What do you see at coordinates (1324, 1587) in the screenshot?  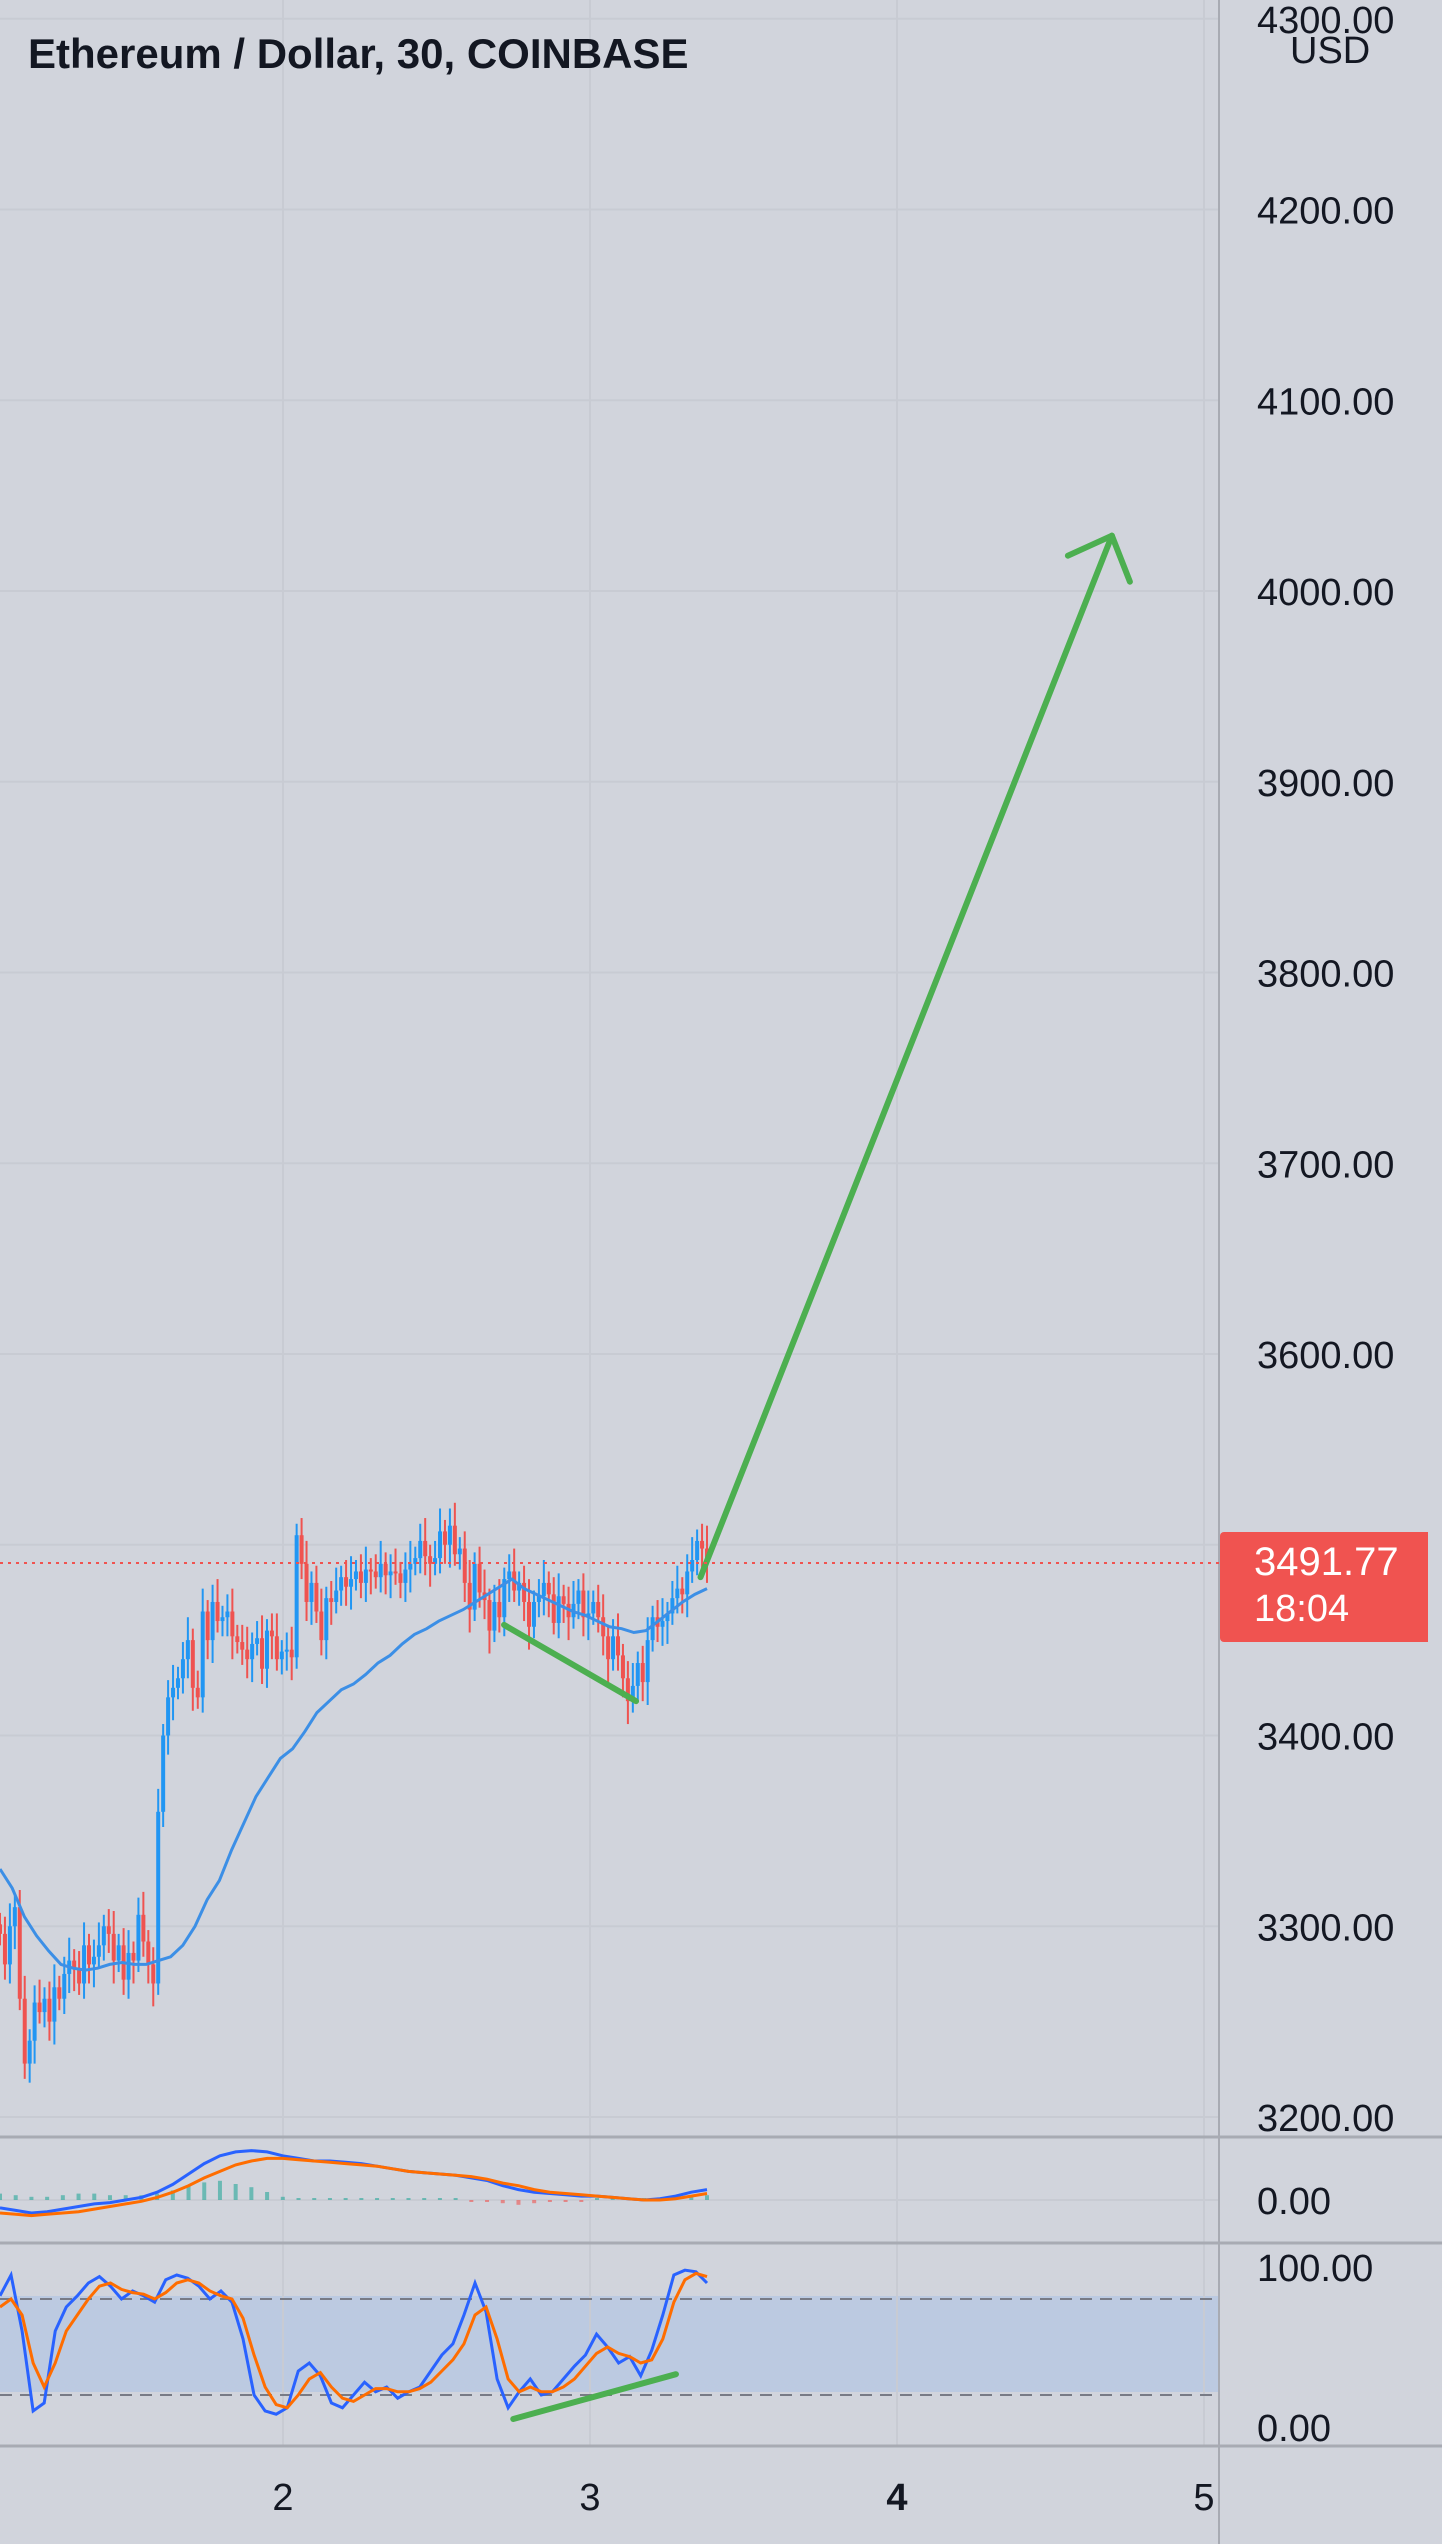 I see `last-price-tag: 3491.77 18:04` at bounding box center [1324, 1587].